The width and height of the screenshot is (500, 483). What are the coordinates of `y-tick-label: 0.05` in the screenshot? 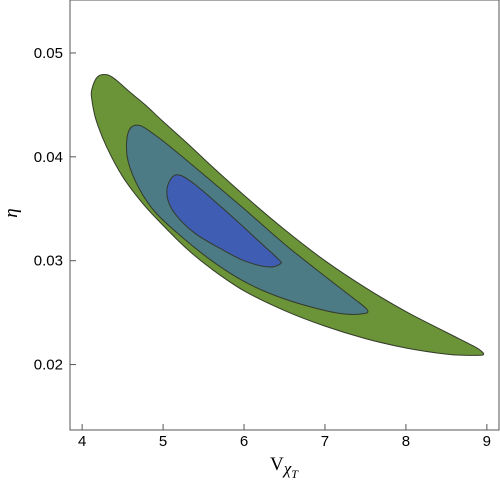 It's located at (48, 53).